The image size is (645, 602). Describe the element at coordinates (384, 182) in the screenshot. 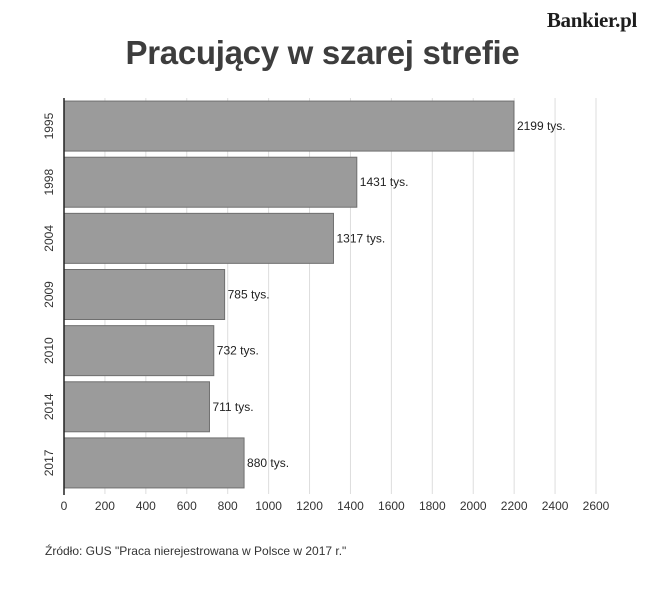

I see `data-label-1998: 1431 tys.` at that location.